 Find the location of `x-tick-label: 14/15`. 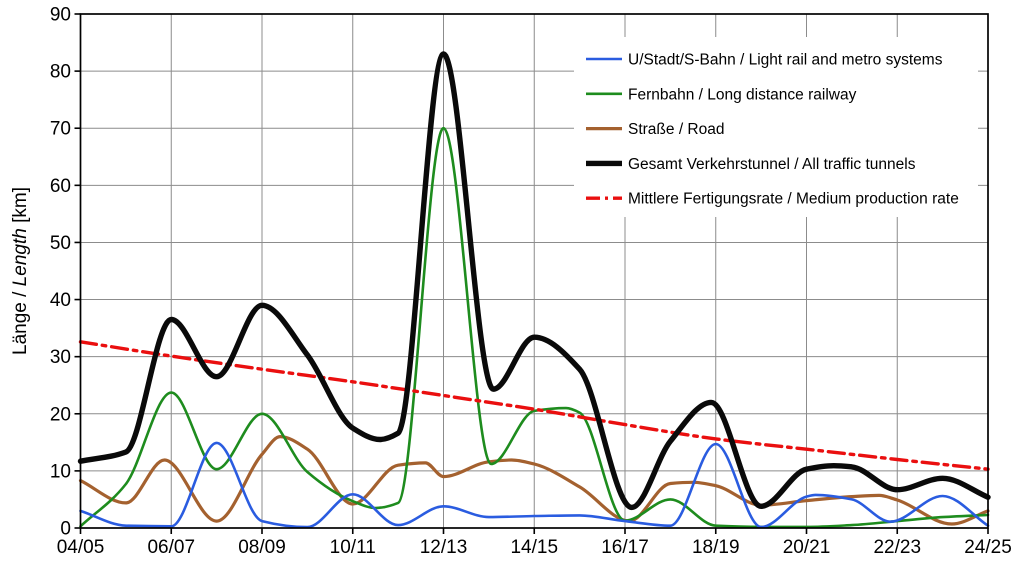

x-tick-label: 14/15 is located at coordinates (534, 547).